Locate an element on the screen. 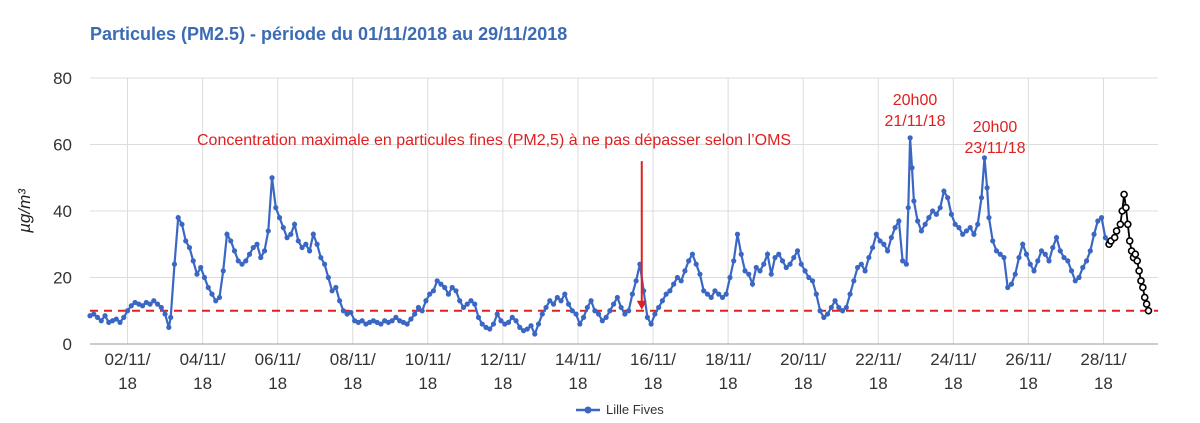  x-tick-label-date: 12/11/ is located at coordinates (503, 359).